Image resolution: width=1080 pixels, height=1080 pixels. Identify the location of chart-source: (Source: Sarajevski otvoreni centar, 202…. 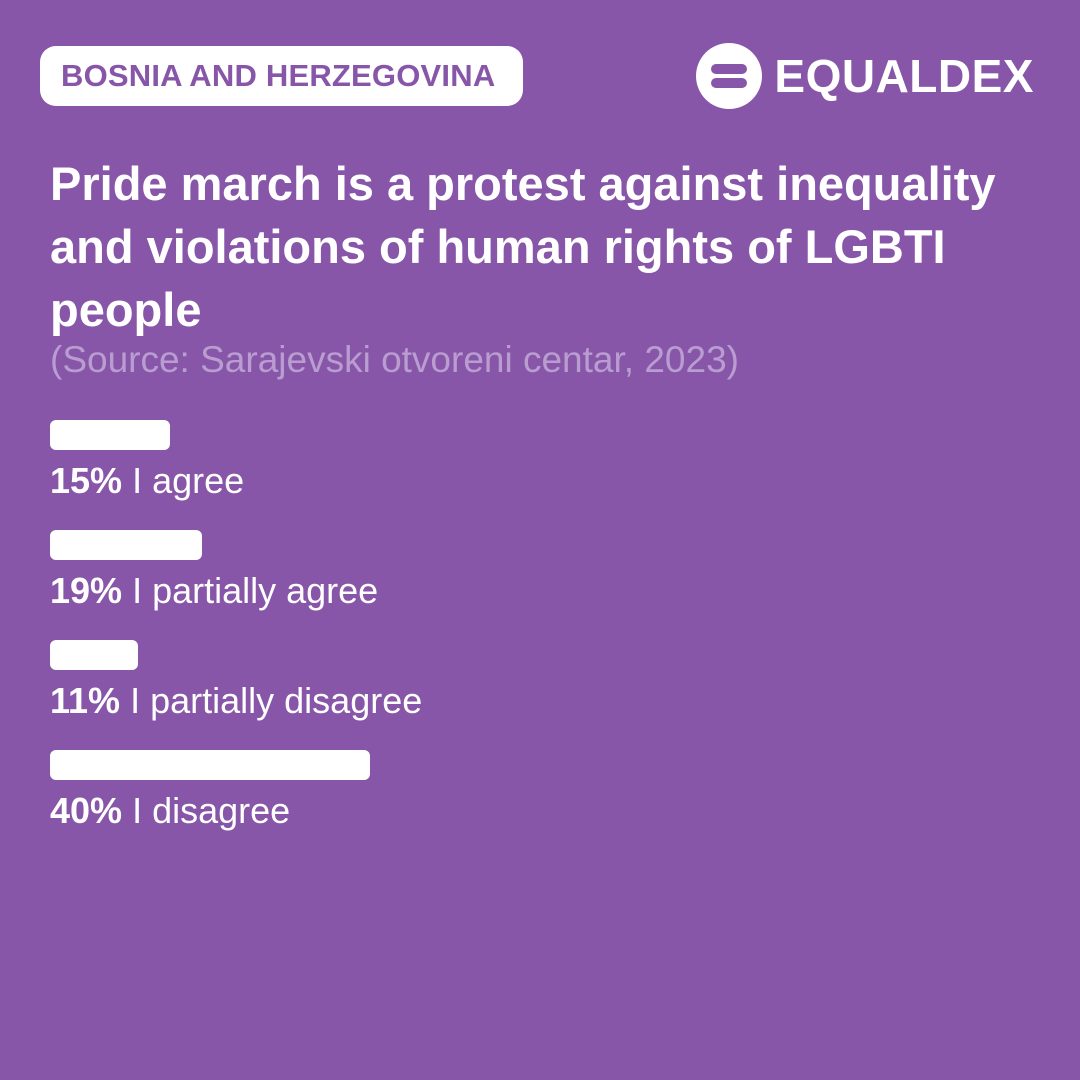
(394, 359).